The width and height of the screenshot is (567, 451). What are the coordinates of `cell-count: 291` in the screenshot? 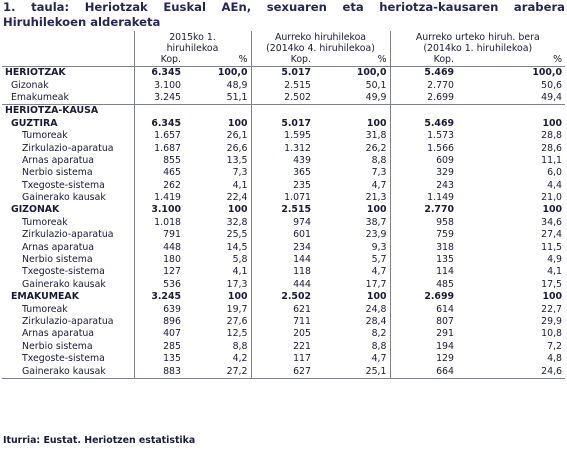 It's located at (423, 334).